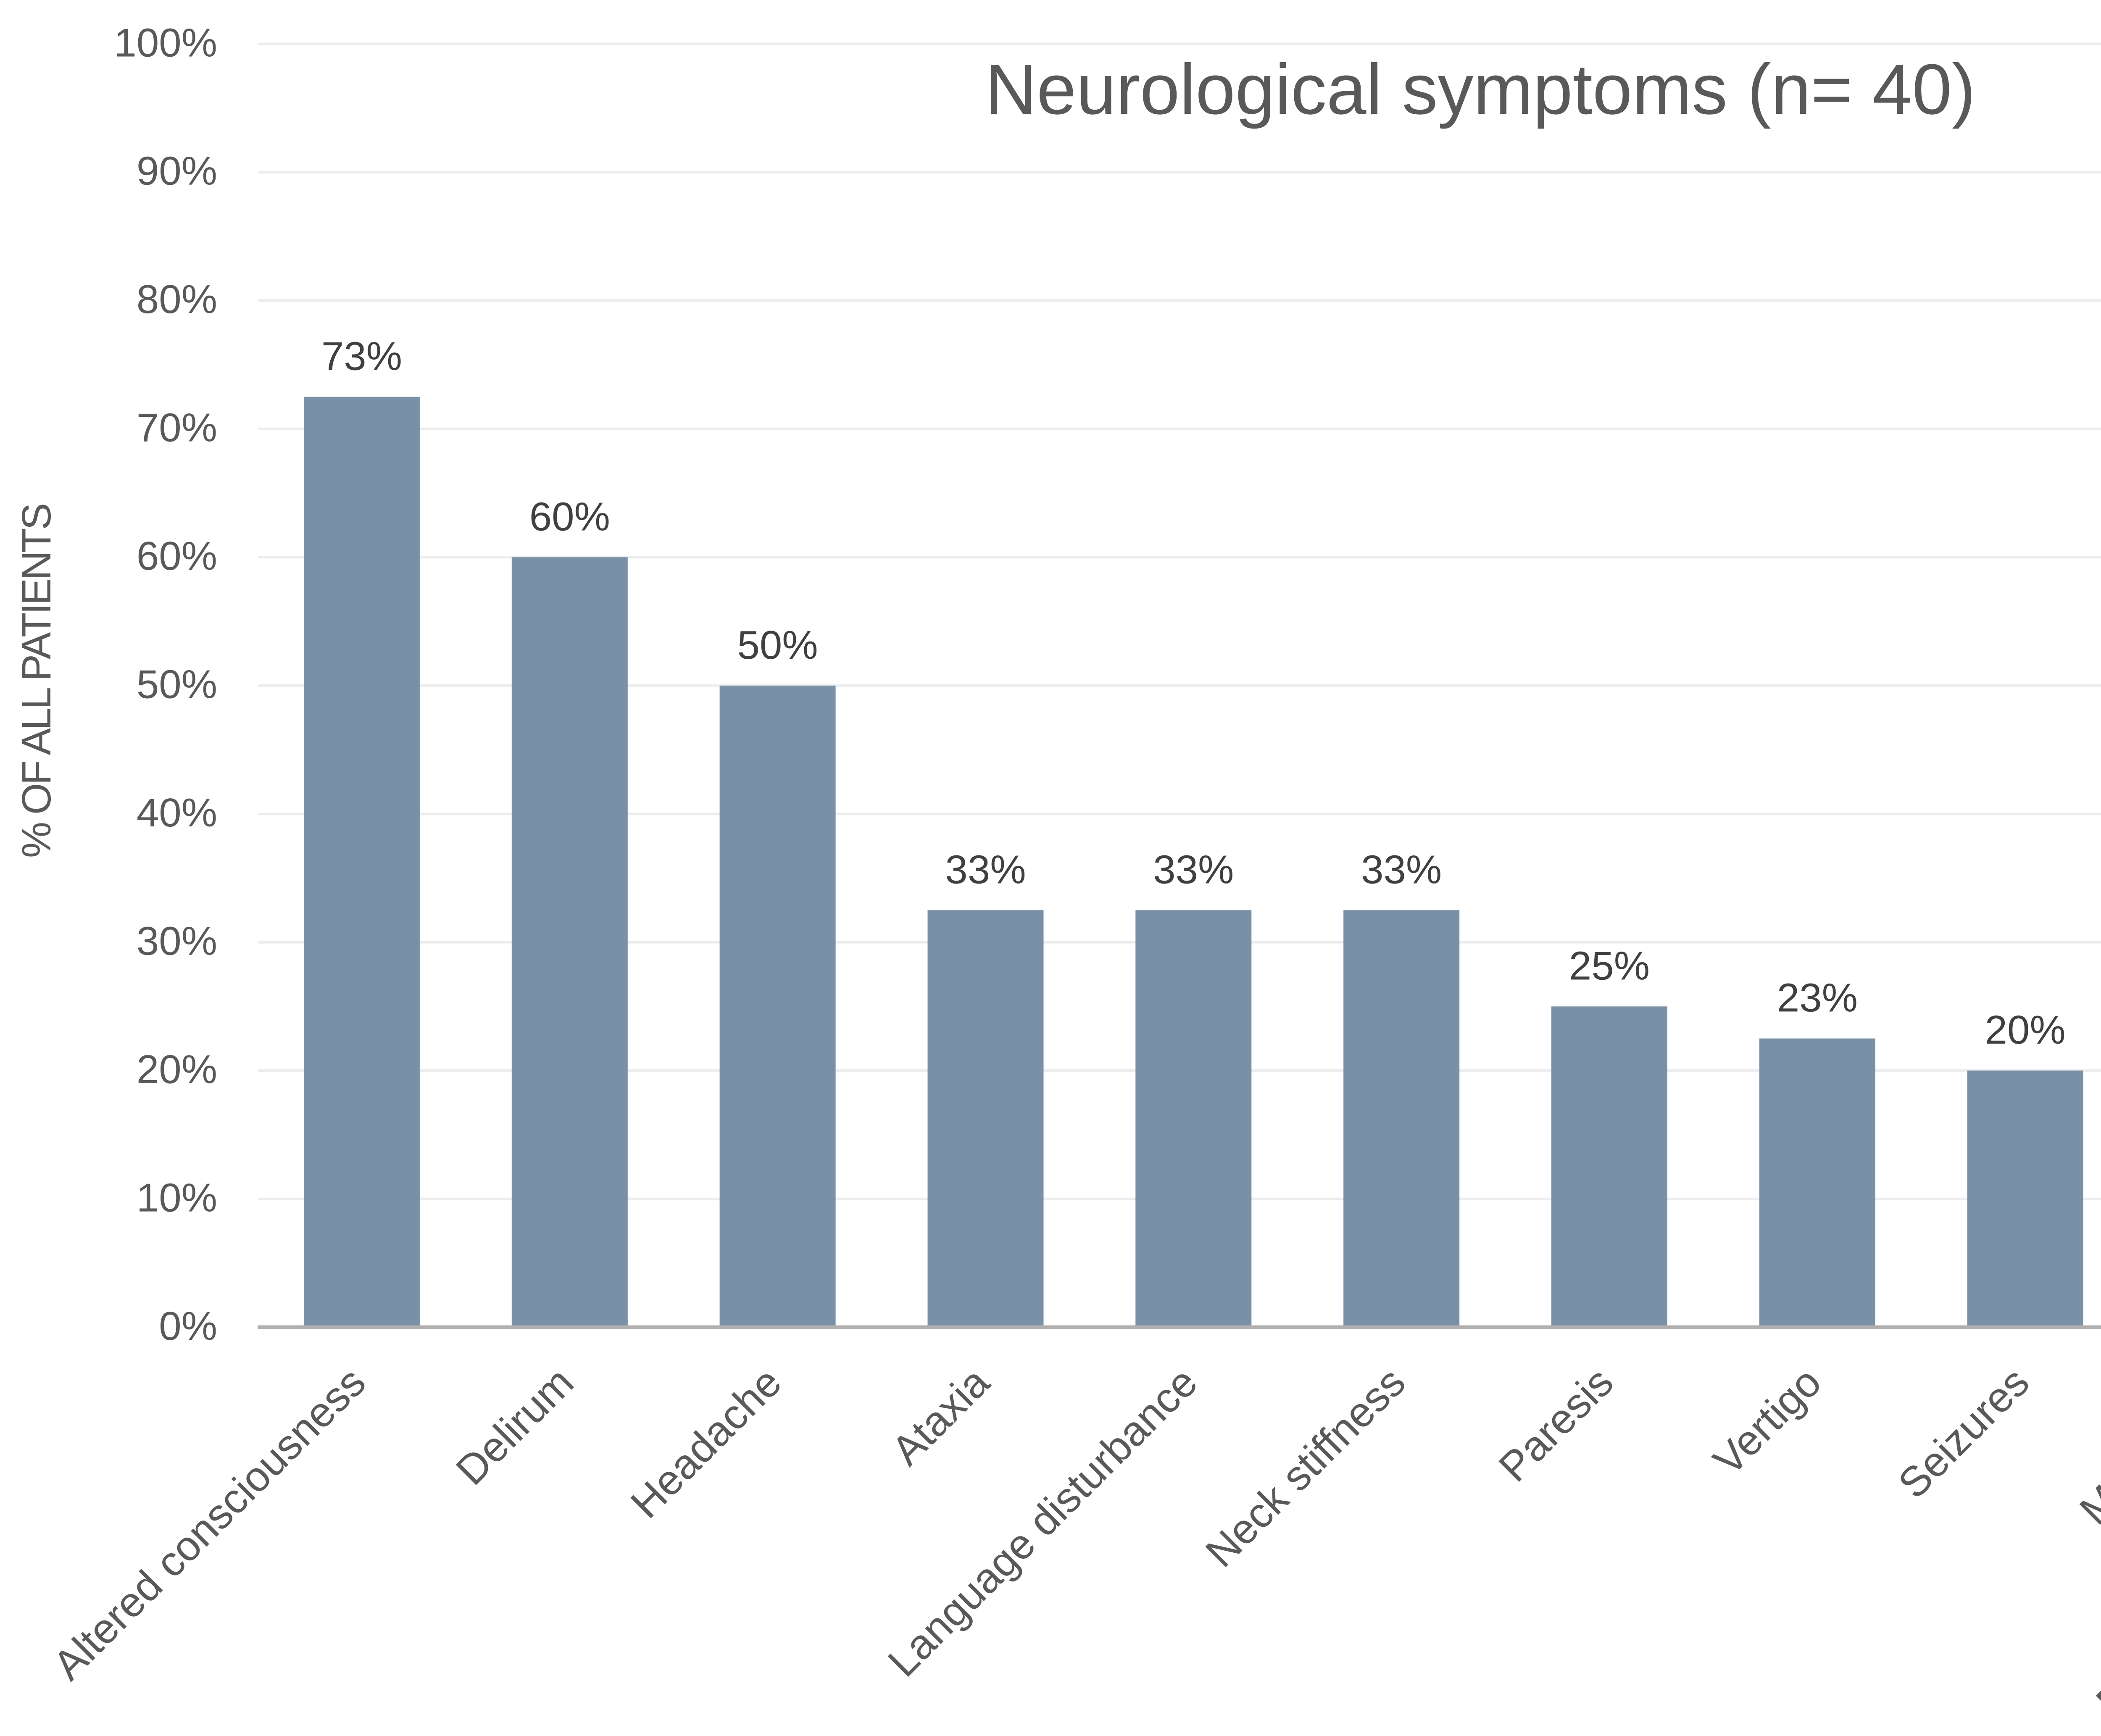  What do you see at coordinates (36, 681) in the screenshot?
I see `svg-text: % OF ALL PATIENTS` at bounding box center [36, 681].